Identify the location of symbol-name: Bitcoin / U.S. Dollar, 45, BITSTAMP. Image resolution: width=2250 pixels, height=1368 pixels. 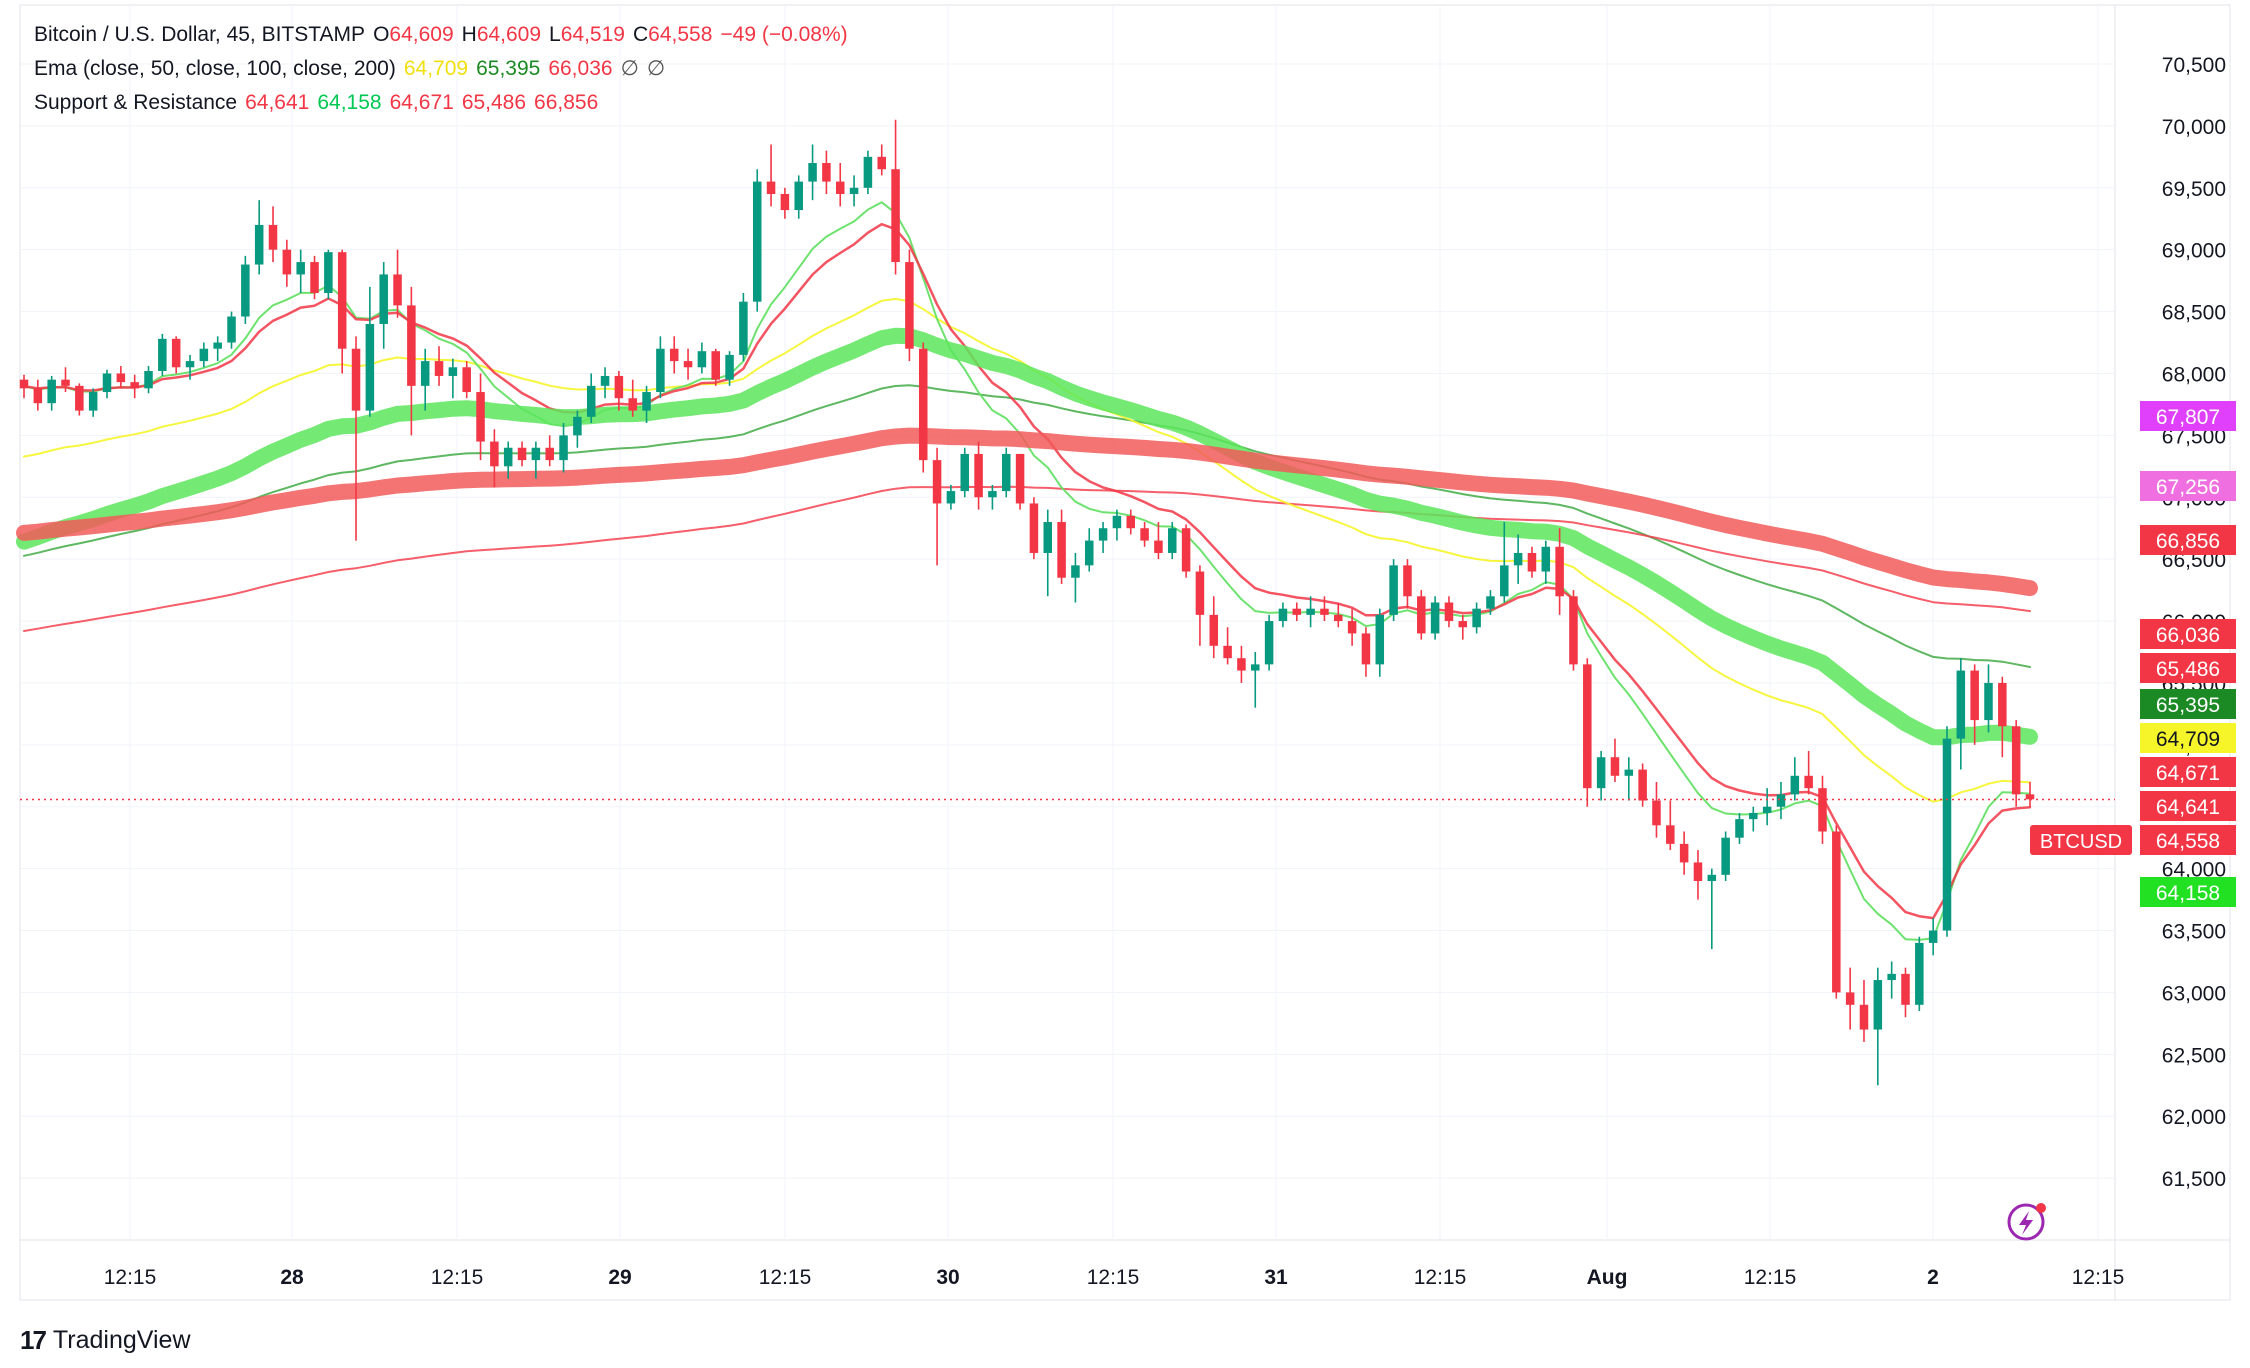
(200, 34).